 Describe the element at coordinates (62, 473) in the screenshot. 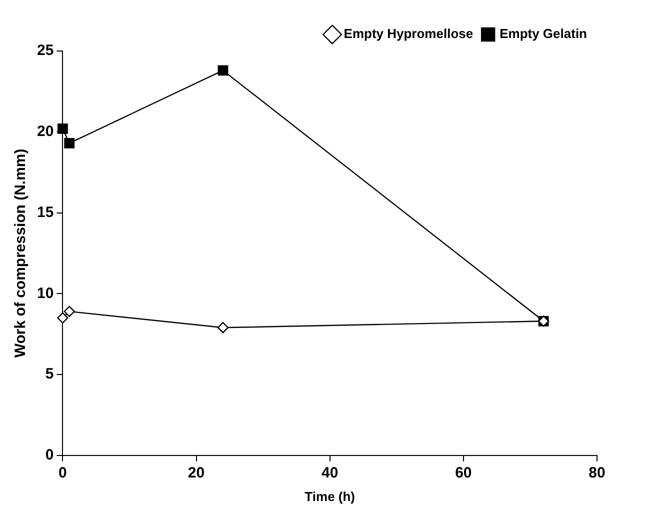

I see `x-tick-label: 0` at that location.